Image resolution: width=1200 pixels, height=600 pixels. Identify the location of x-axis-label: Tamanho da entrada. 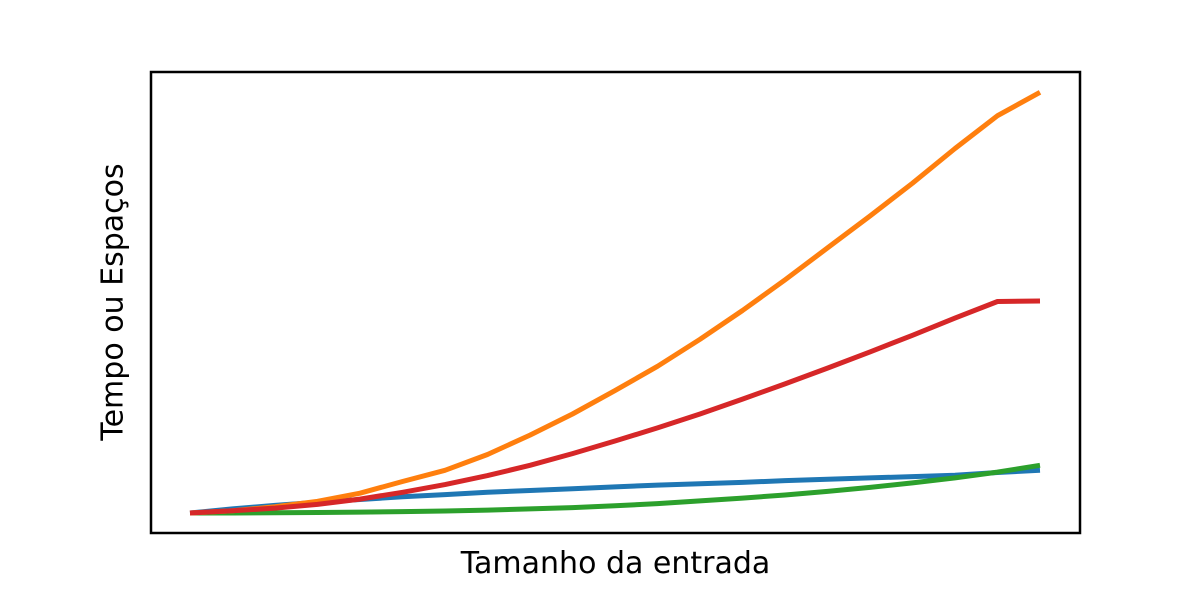
(615, 563).